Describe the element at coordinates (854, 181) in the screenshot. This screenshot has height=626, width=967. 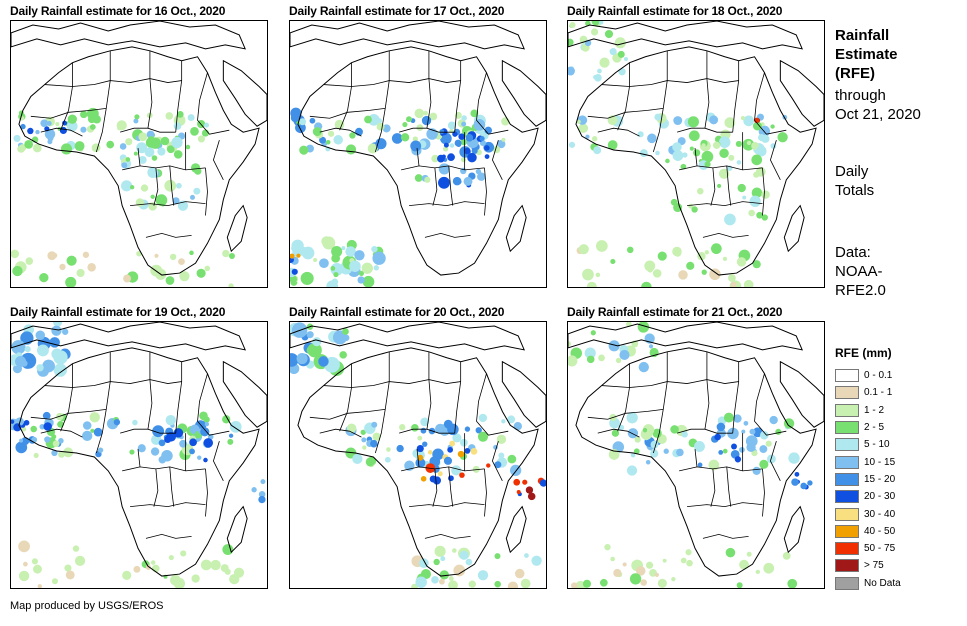
I see `sidebar-daily-totals: Daily Totals` at that location.